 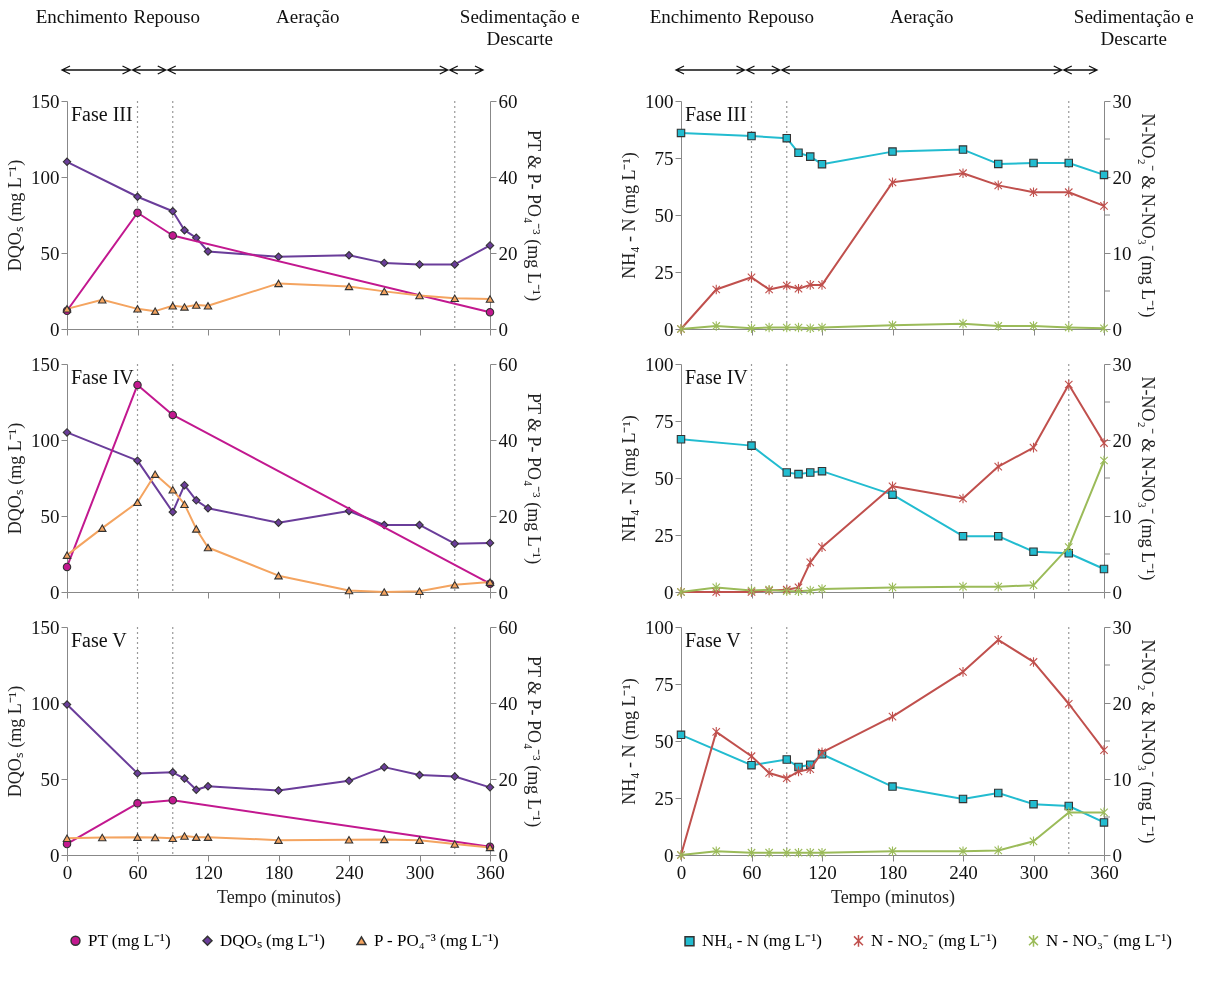 I want to click on legend-label: N - NO₂⁻ (mg L⁻¹), so click(x=934, y=940).